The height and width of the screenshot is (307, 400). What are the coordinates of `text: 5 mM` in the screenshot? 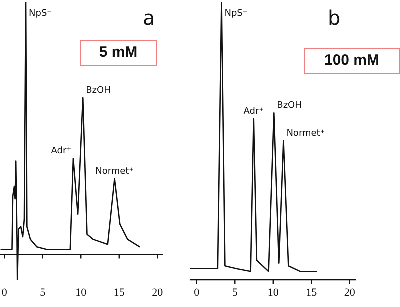 It's located at (118, 53).